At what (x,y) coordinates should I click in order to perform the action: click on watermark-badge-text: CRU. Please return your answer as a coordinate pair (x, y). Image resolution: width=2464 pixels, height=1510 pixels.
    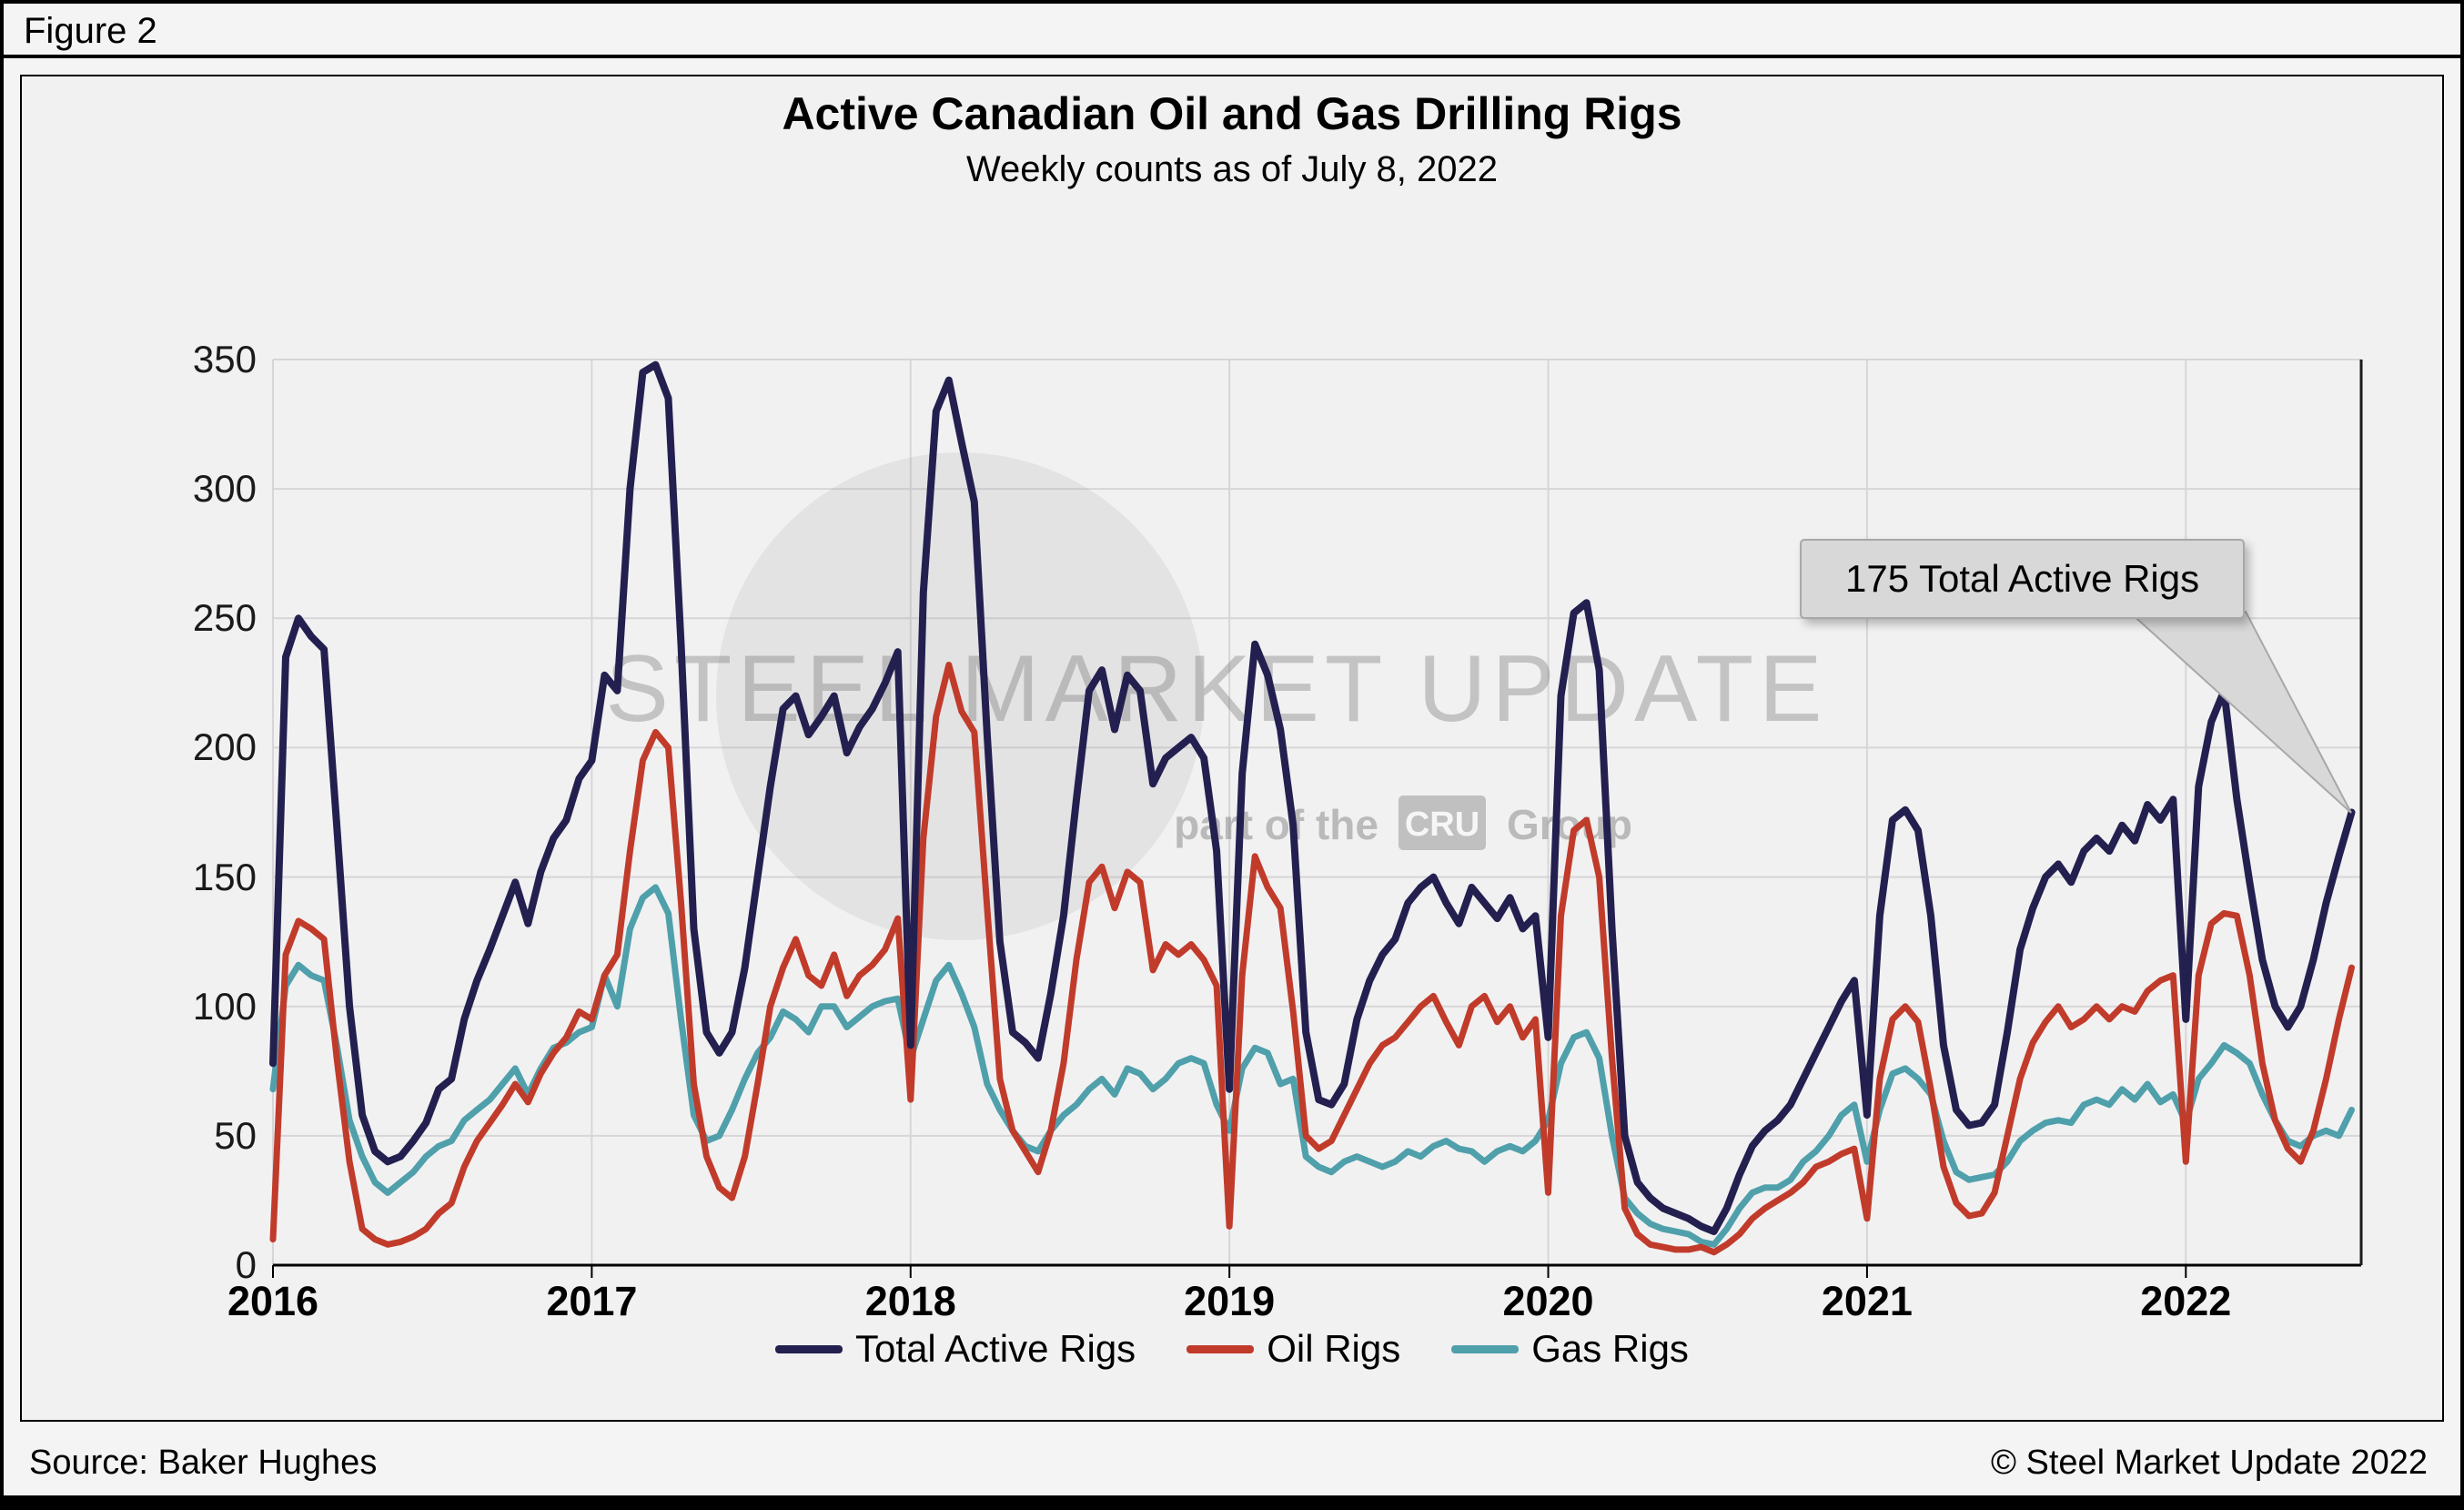
    Looking at the image, I should click on (1442, 825).